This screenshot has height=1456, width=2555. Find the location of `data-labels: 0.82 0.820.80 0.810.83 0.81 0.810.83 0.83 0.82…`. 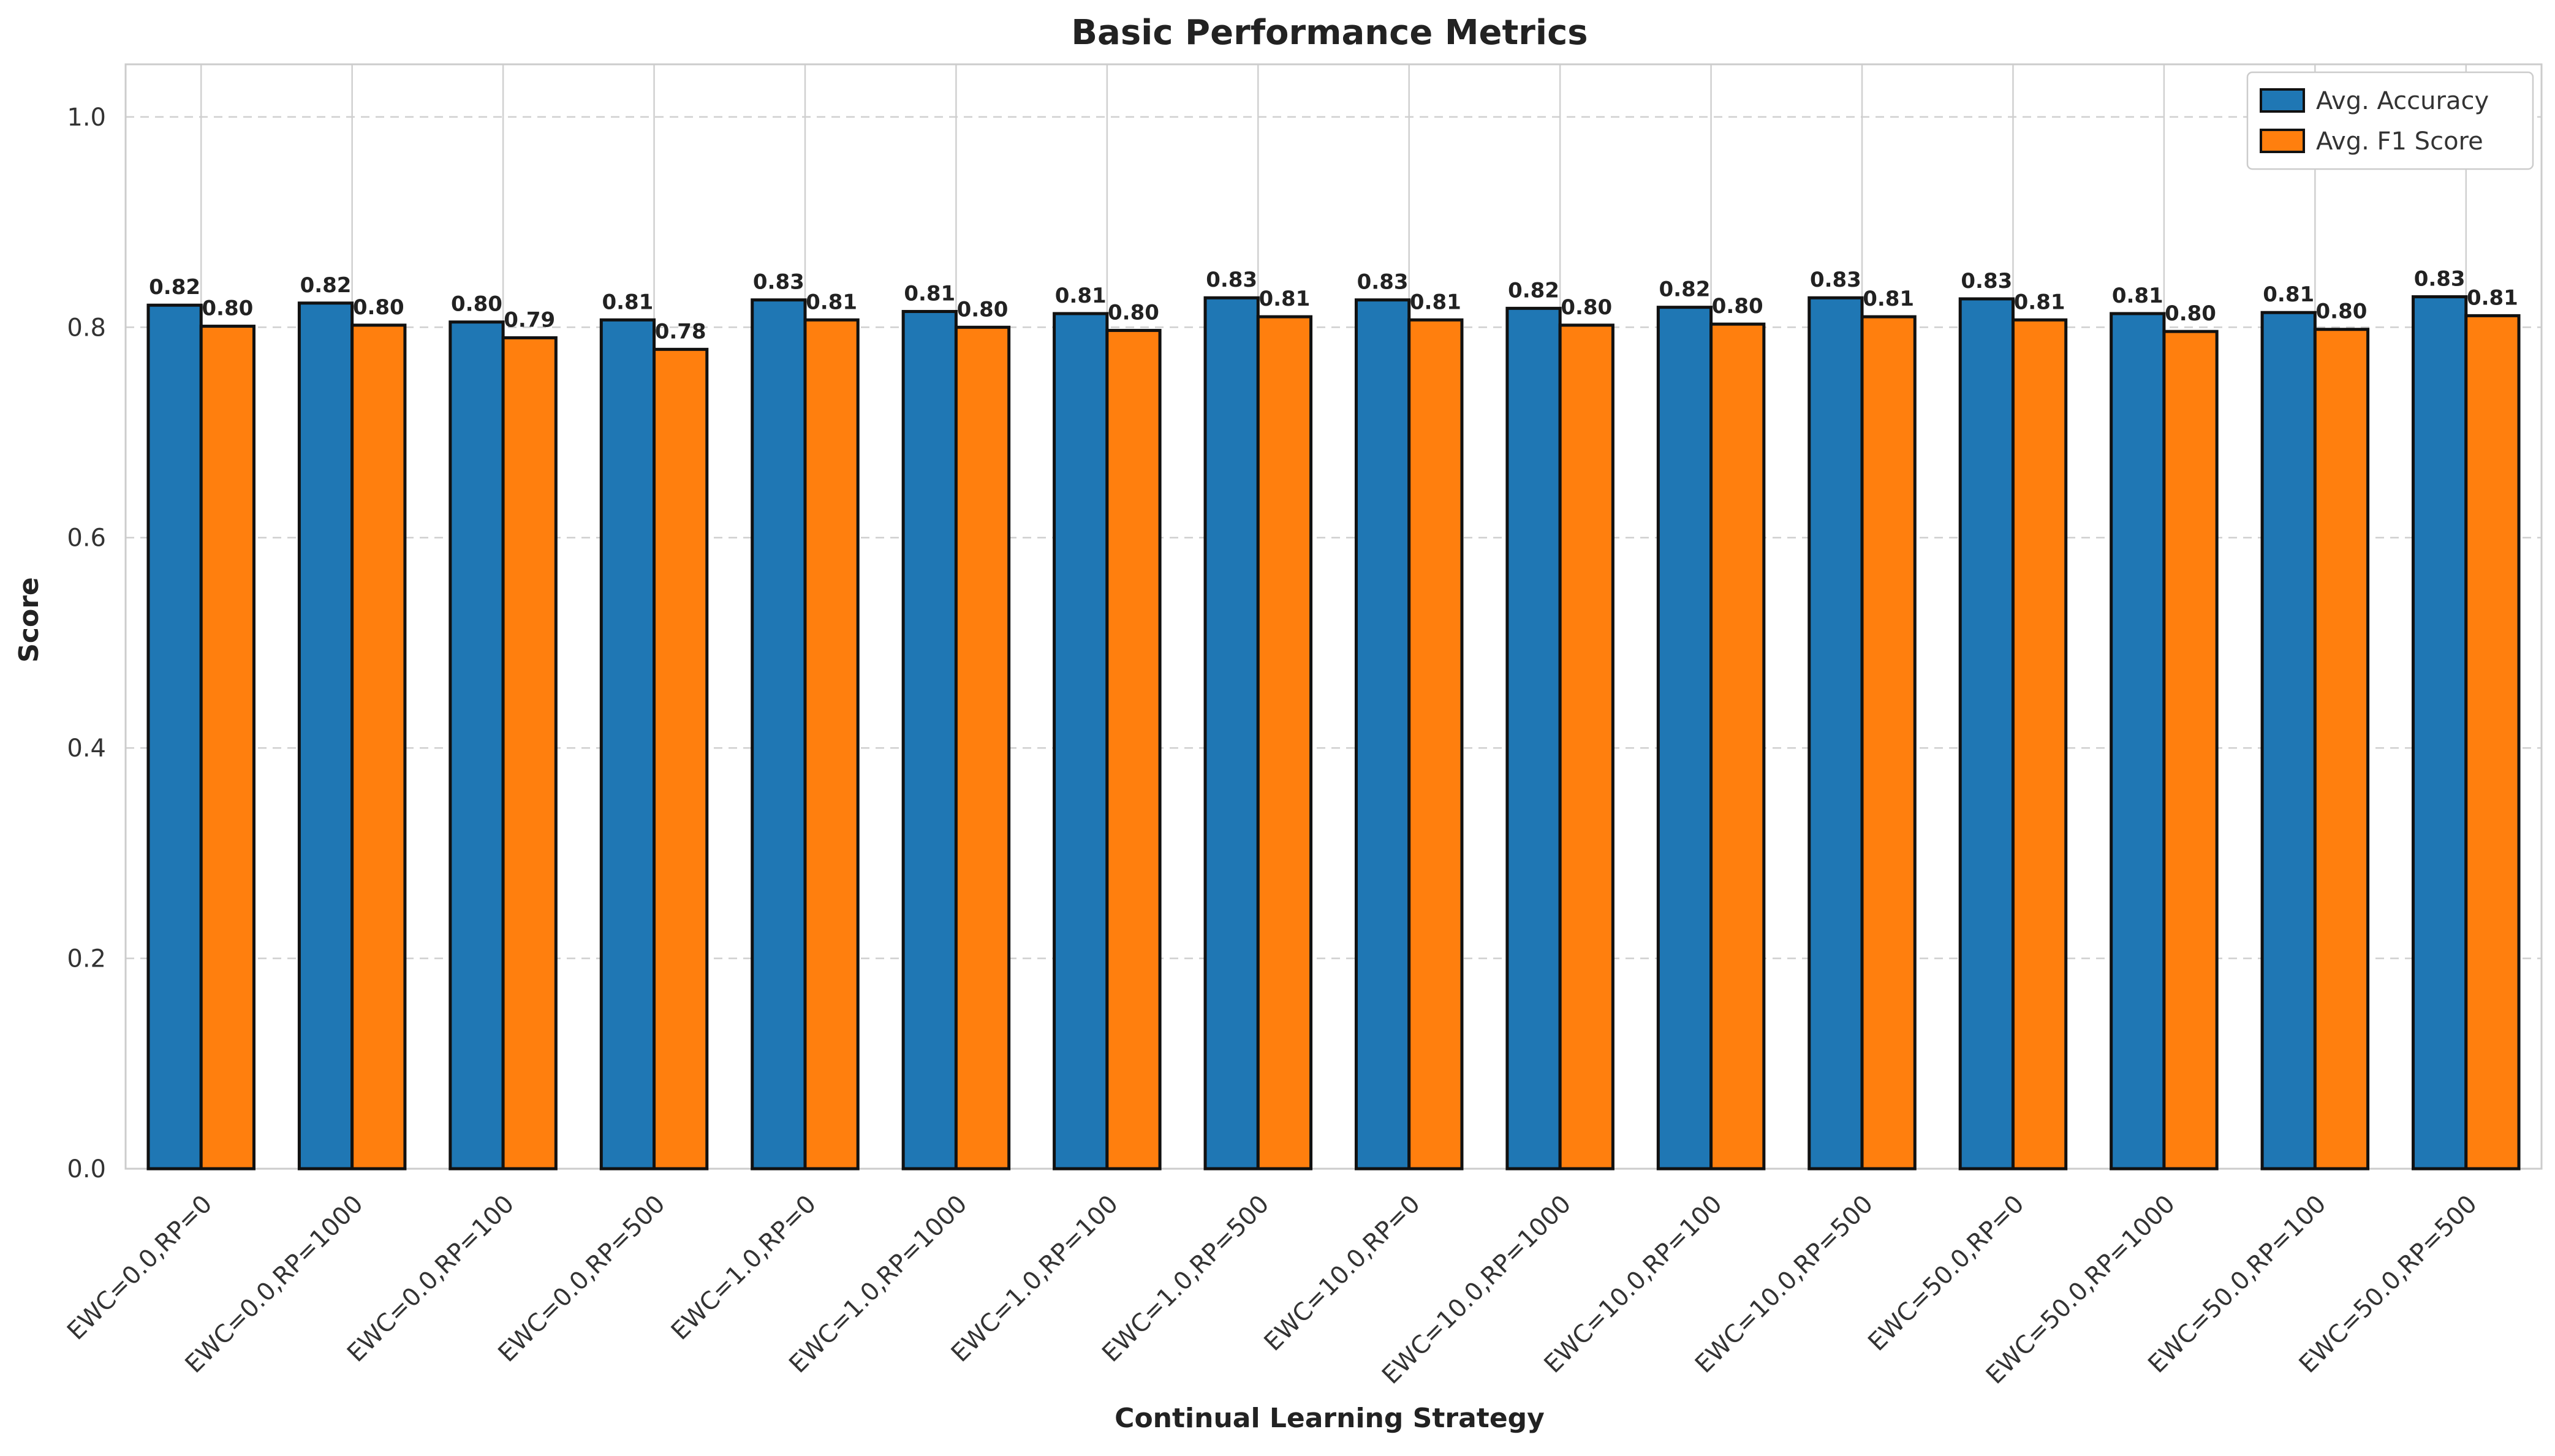

data-labels: 0.82 0.820.80 0.810.83 0.81 0.810.83 0.83 0.82… is located at coordinates (1333, 305).